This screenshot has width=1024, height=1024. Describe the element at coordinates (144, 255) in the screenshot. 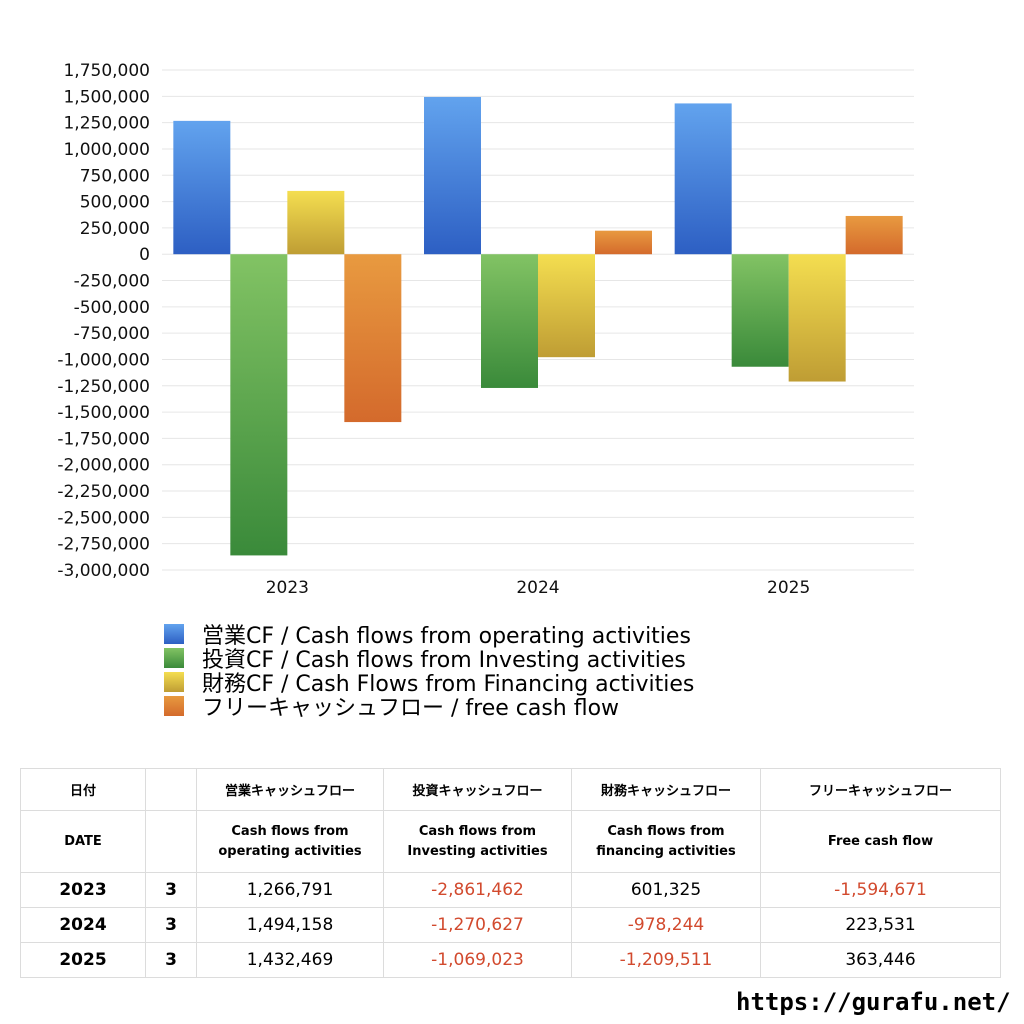

I see `y-tick-label: 0` at that location.